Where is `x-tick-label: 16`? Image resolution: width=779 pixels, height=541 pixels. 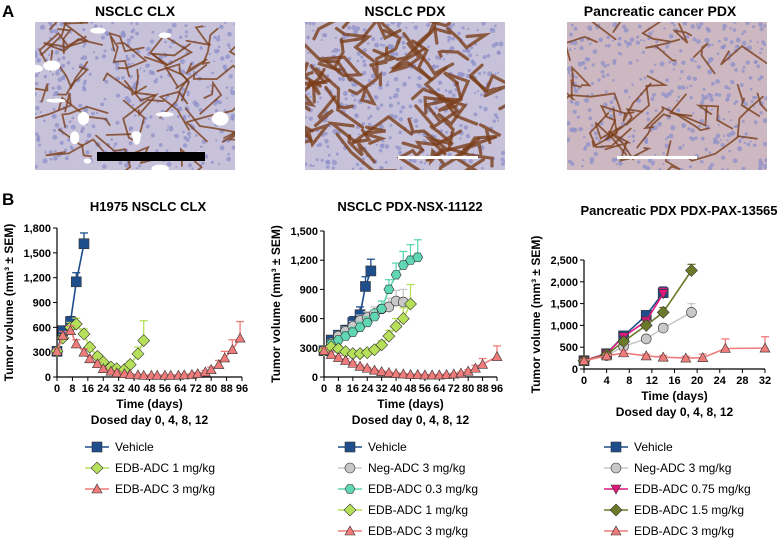
x-tick-label: 16 is located at coordinates (674, 381).